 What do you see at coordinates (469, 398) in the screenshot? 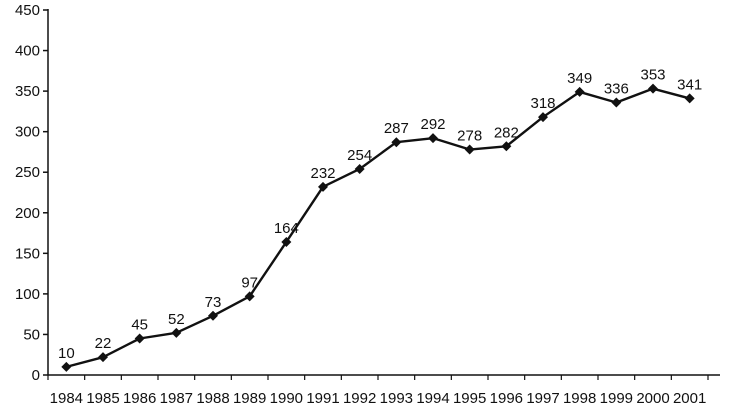
I see `x-tick-label: 1995` at bounding box center [469, 398].